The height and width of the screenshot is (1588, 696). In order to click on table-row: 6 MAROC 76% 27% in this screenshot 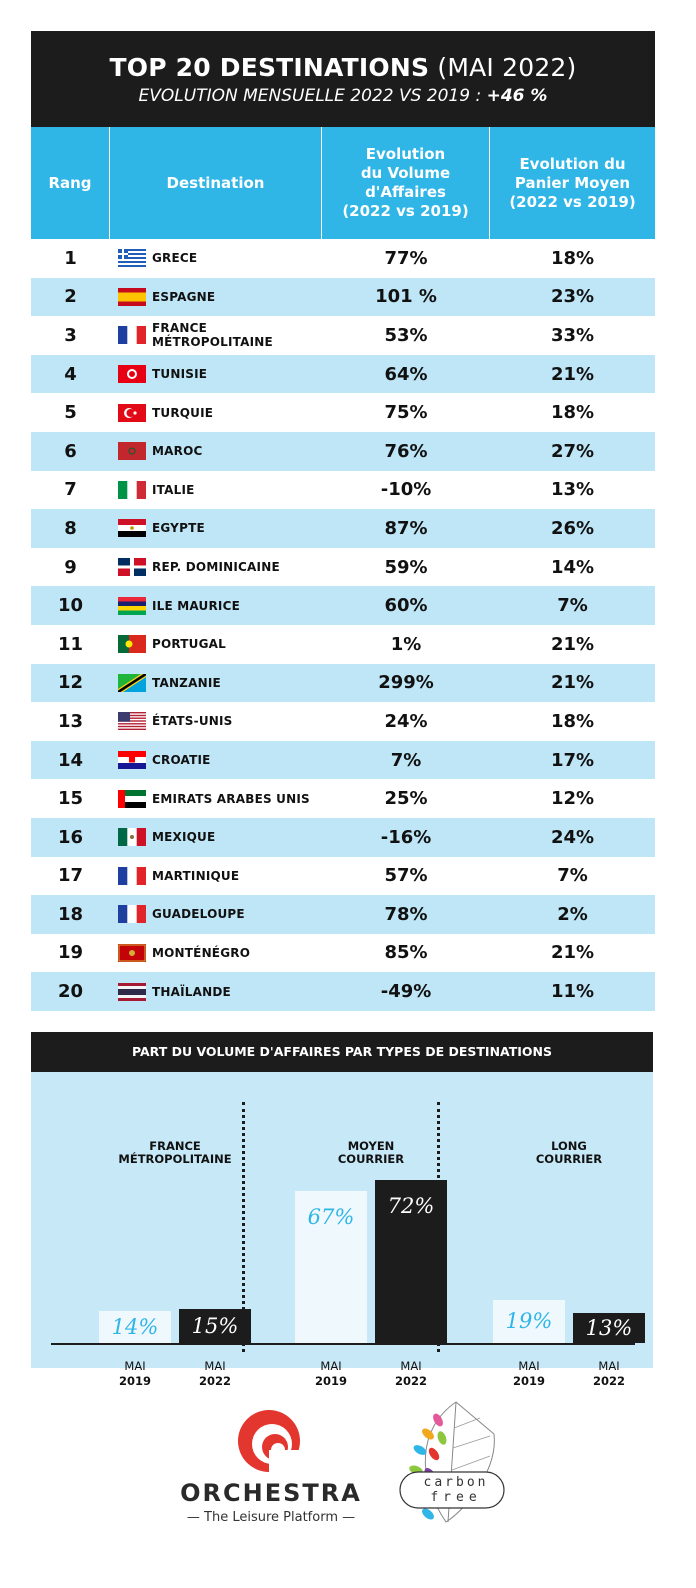, I will do `click(343, 451)`.